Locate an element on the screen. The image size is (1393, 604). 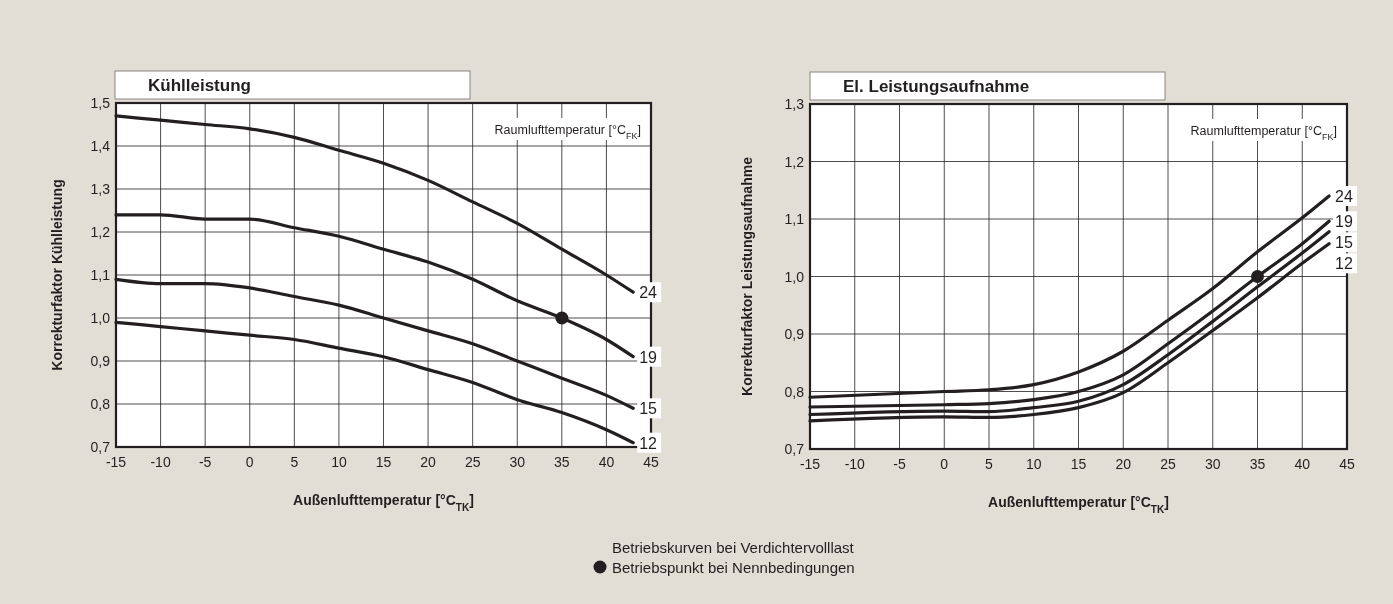
y-tick-label: 1,4 is located at coordinates (100, 146).